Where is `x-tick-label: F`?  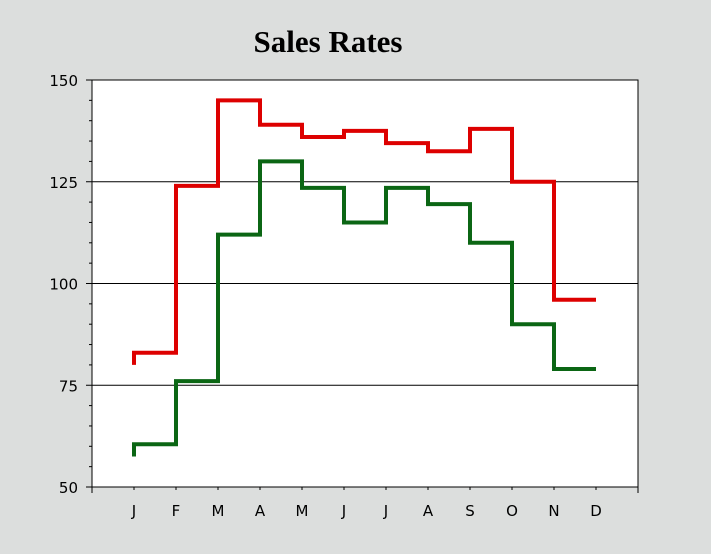
x-tick-label: F is located at coordinates (176, 511).